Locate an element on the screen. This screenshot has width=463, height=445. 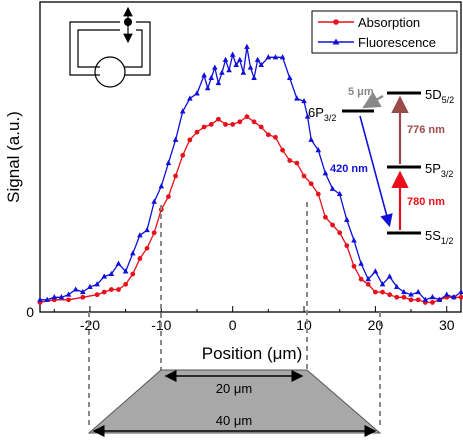
arrow-5um is located at coordinates (373, 100).